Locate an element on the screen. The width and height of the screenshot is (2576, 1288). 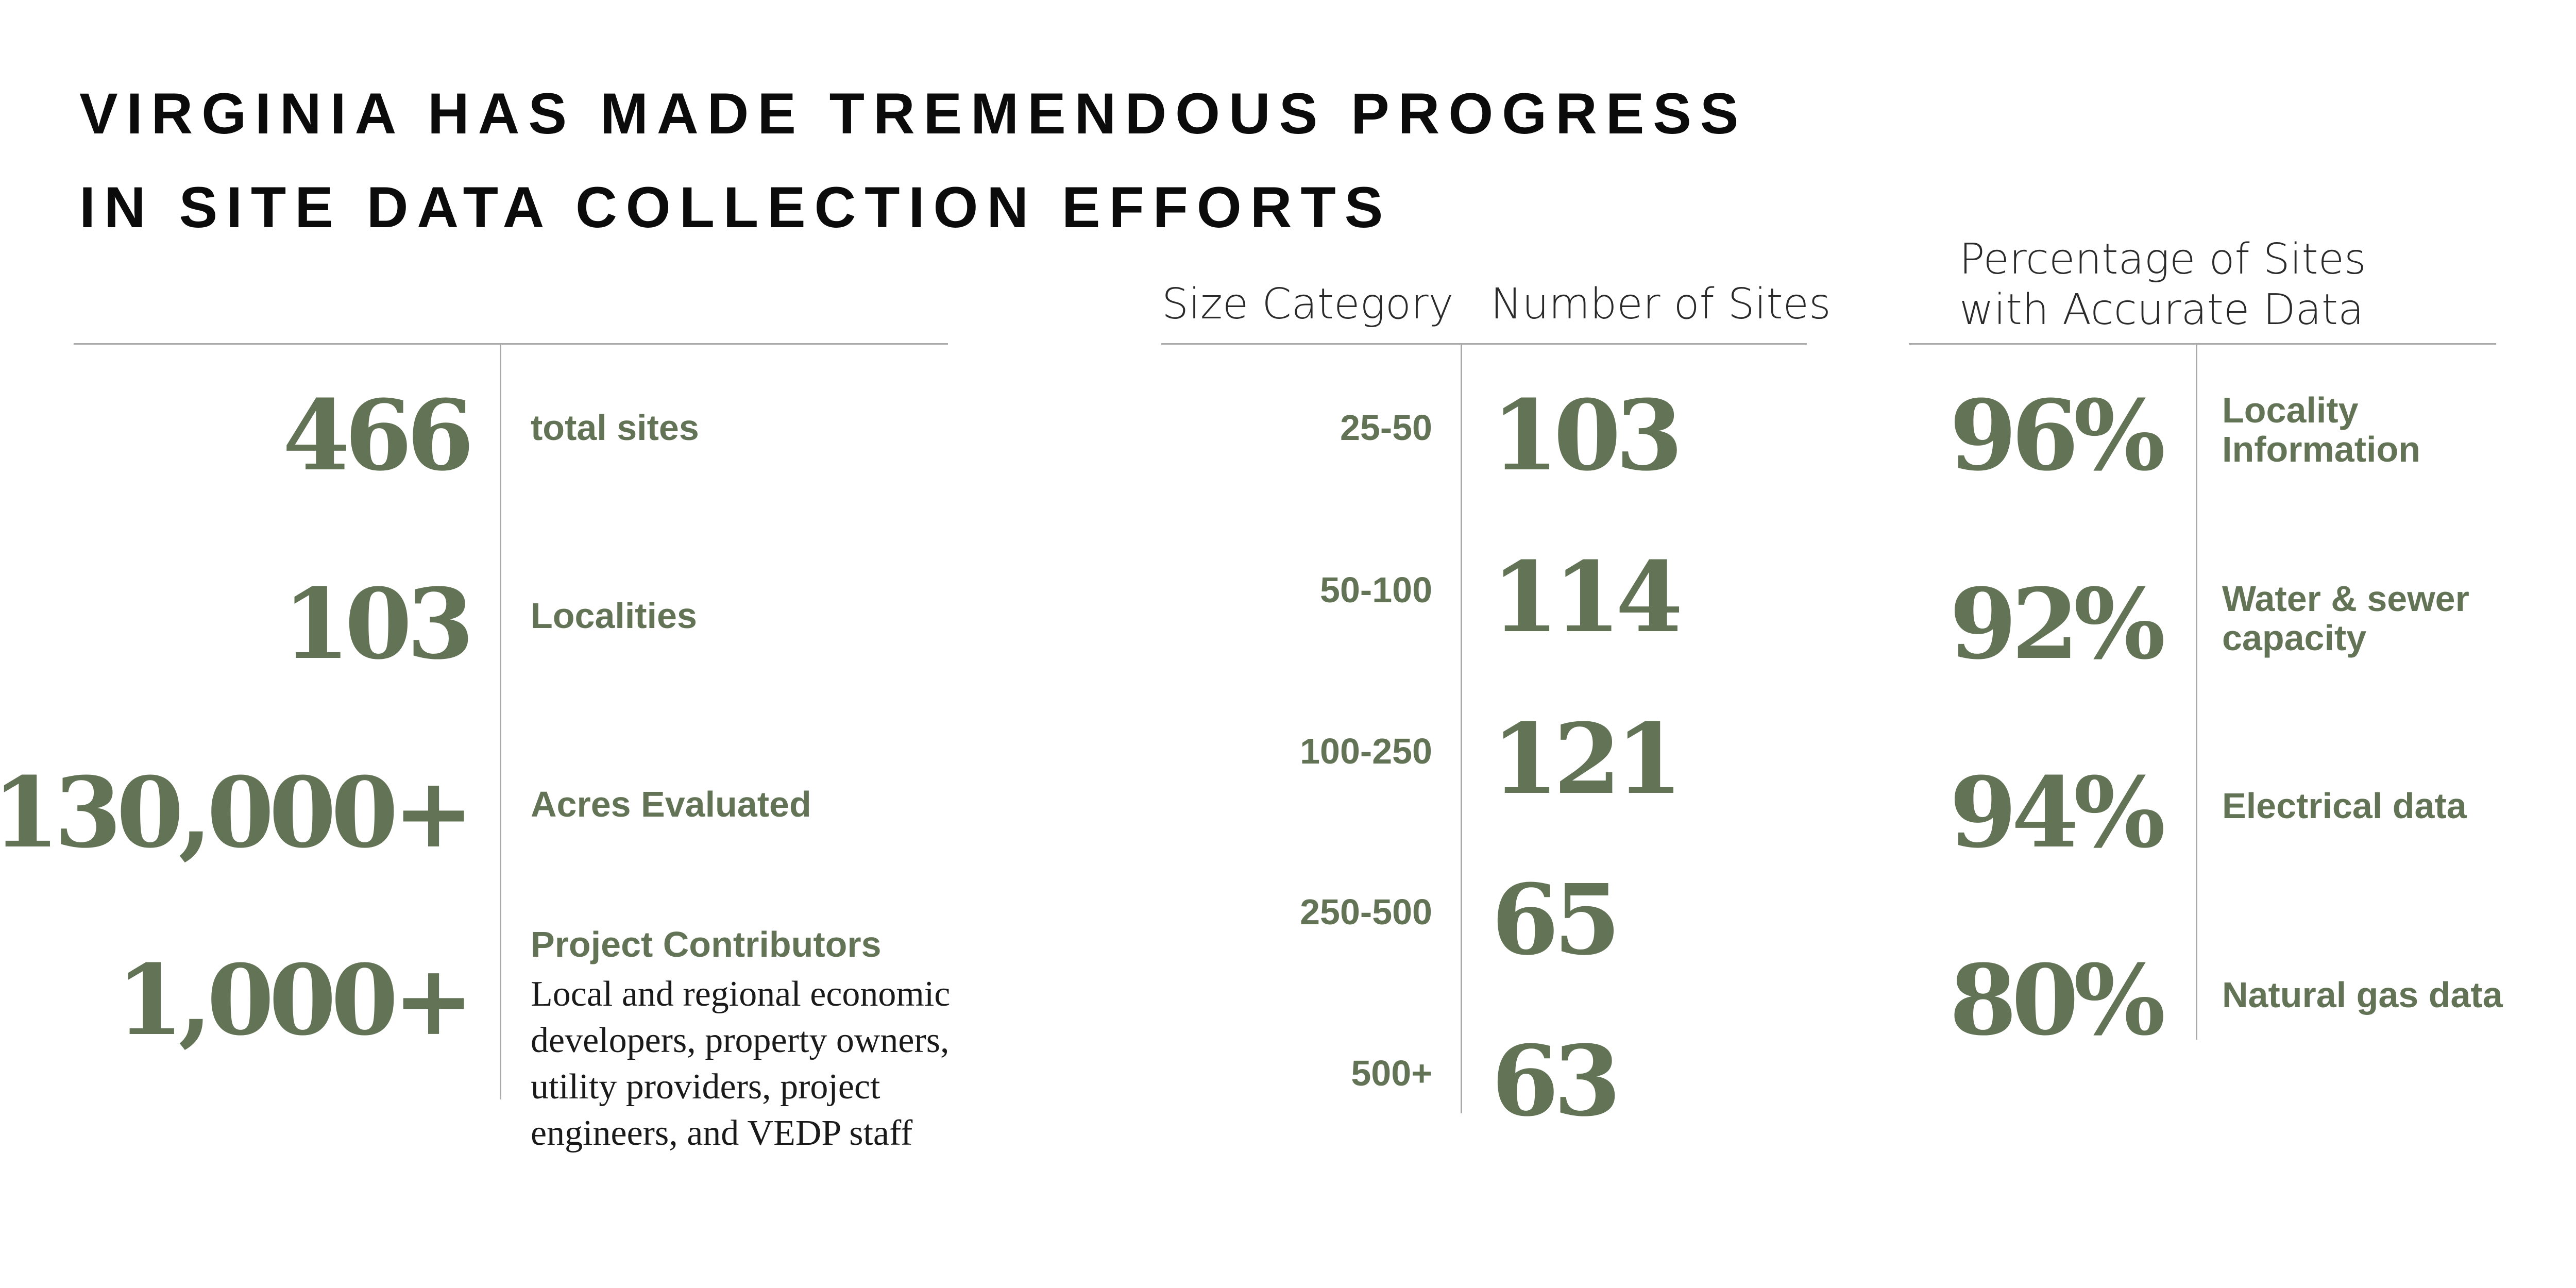
accuracy-label: Natural gas data is located at coordinates (2362, 994).